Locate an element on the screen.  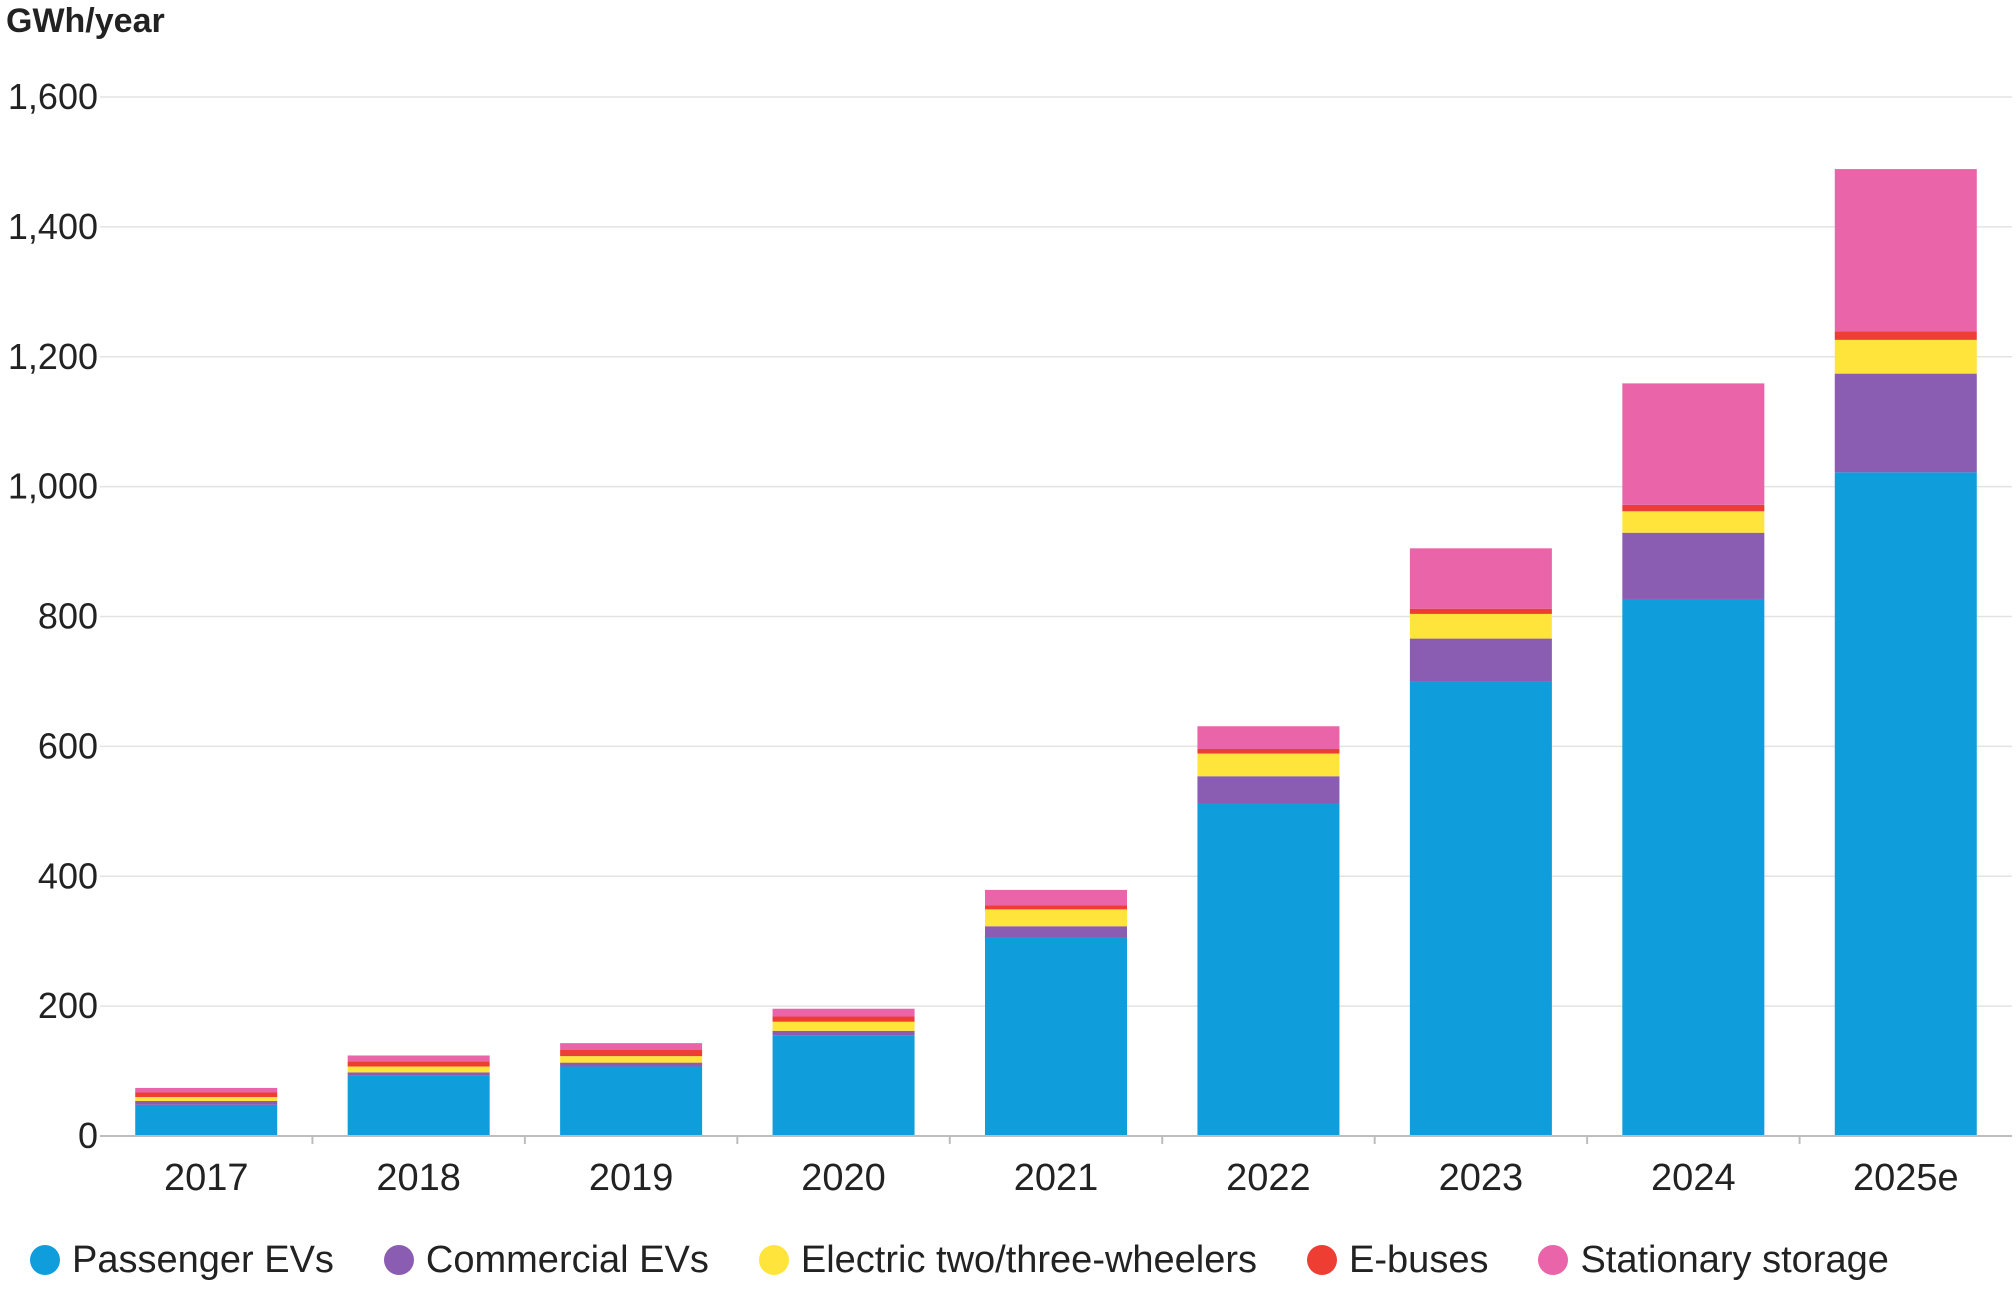
bar-2025e-e-buses is located at coordinates (1905, 335).